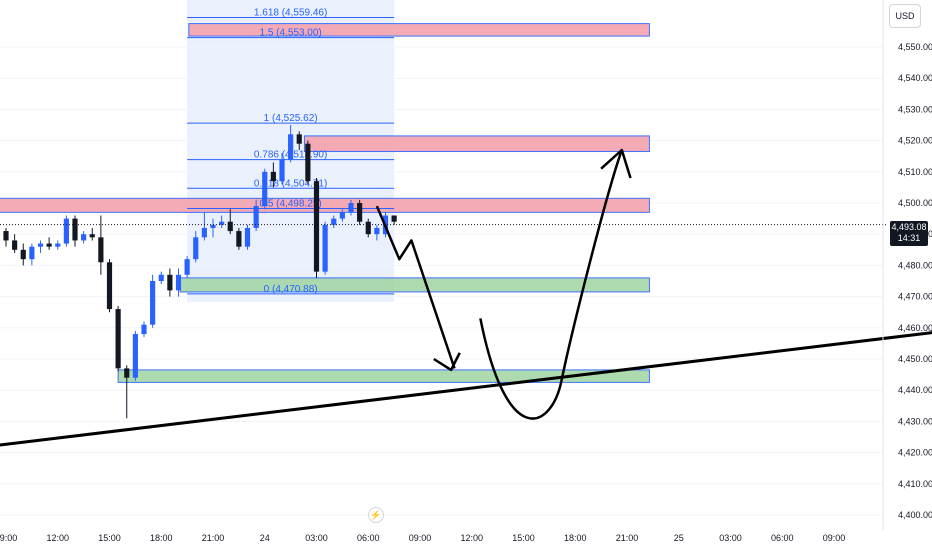  I want to click on y-tick-label: 4,410.00, so click(915, 484).